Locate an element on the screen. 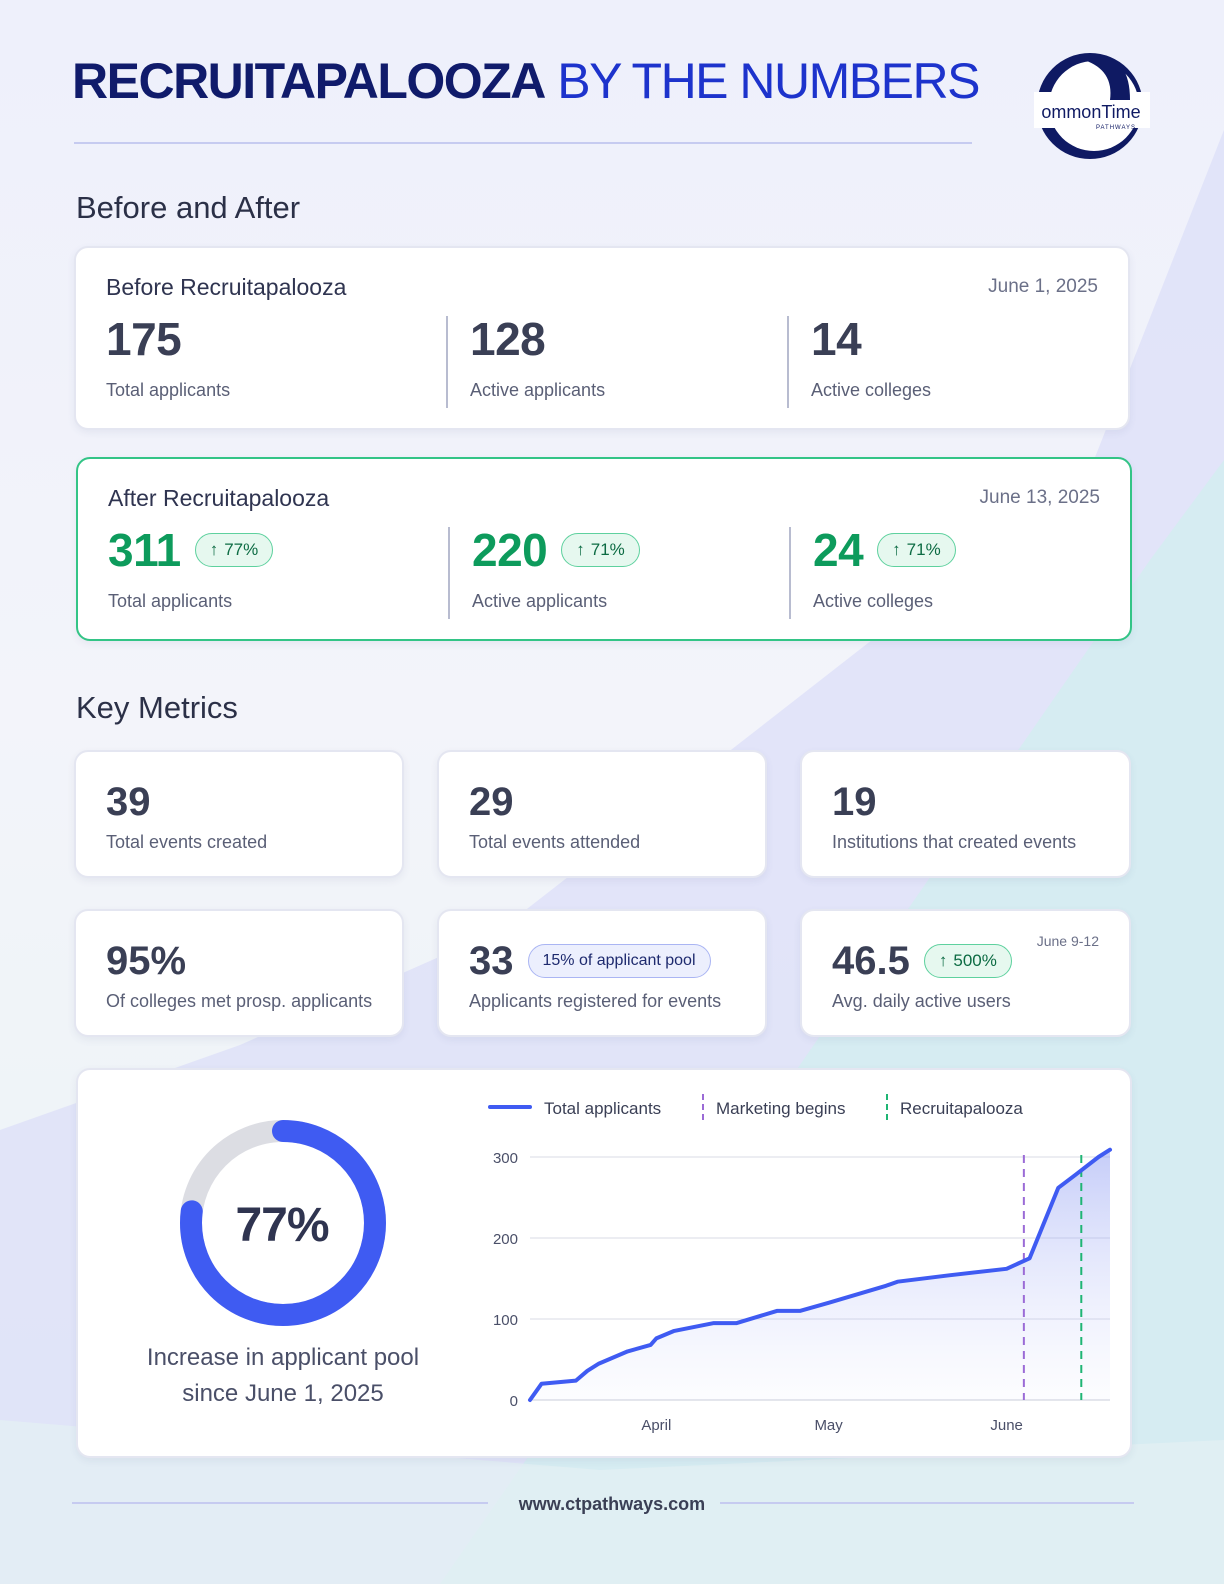 This screenshot has width=1224, height=1584. donut-chart is located at coordinates (283, 1223).